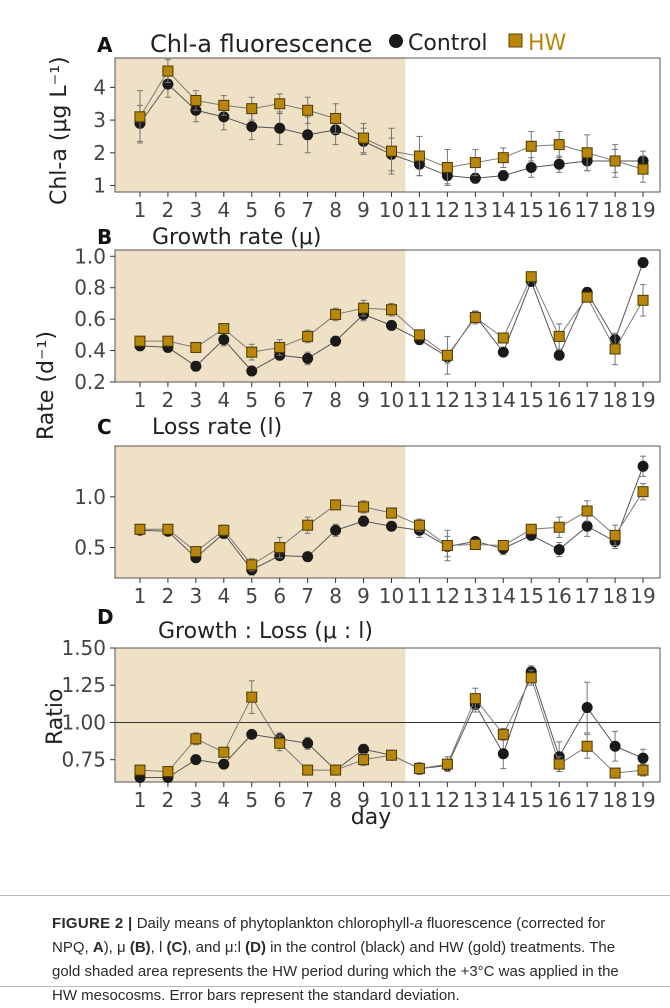 The width and height of the screenshot is (670, 1008). Describe the element at coordinates (447, 400) in the screenshot. I see `x-tick-label: 12` at that location.